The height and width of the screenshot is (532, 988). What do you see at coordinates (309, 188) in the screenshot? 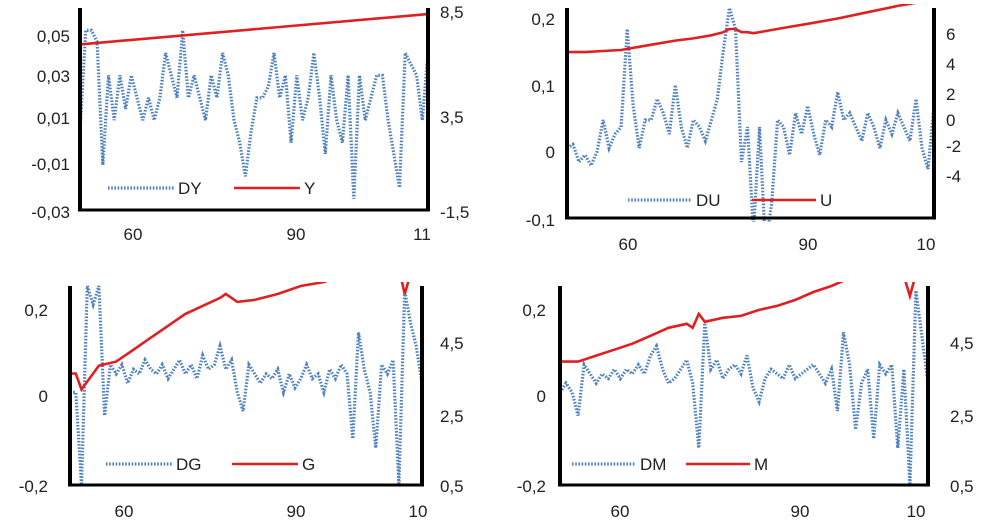
I see `legend-label-y: Y` at bounding box center [309, 188].